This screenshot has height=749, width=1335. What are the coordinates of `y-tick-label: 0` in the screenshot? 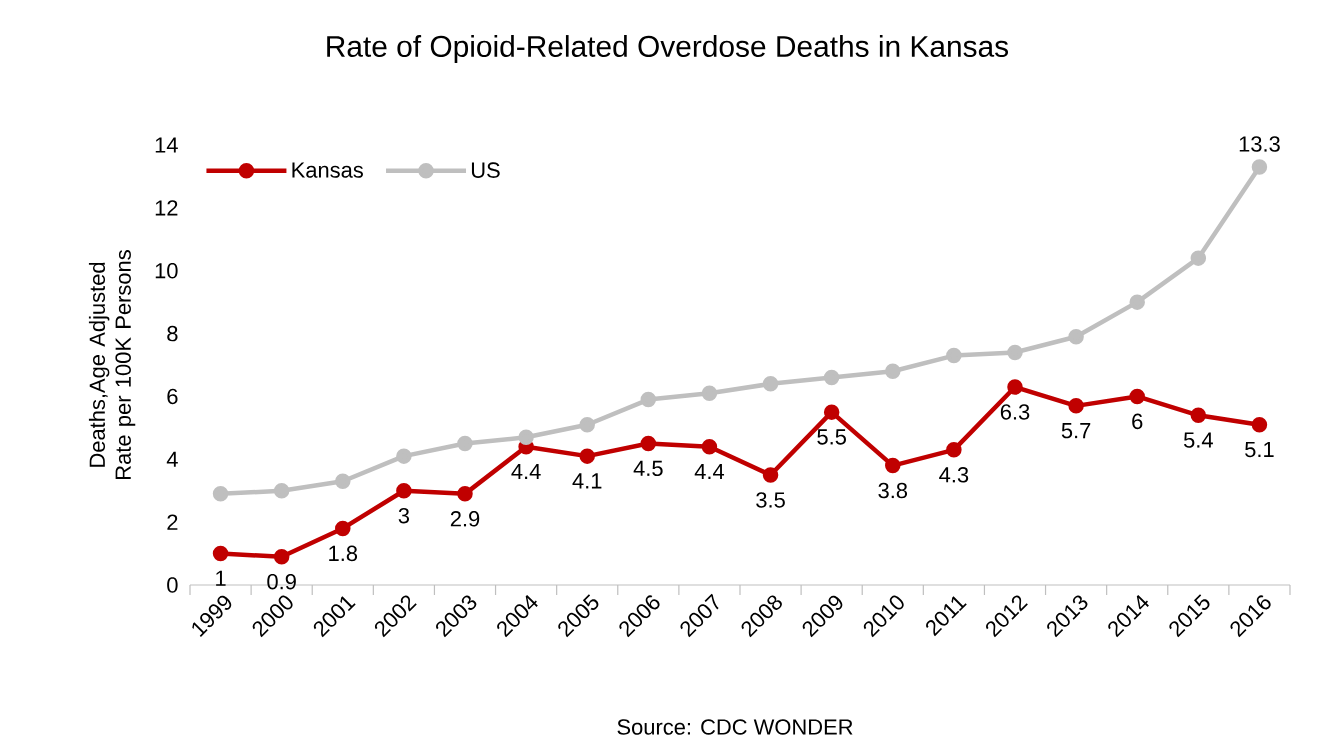 It's located at (172, 585).